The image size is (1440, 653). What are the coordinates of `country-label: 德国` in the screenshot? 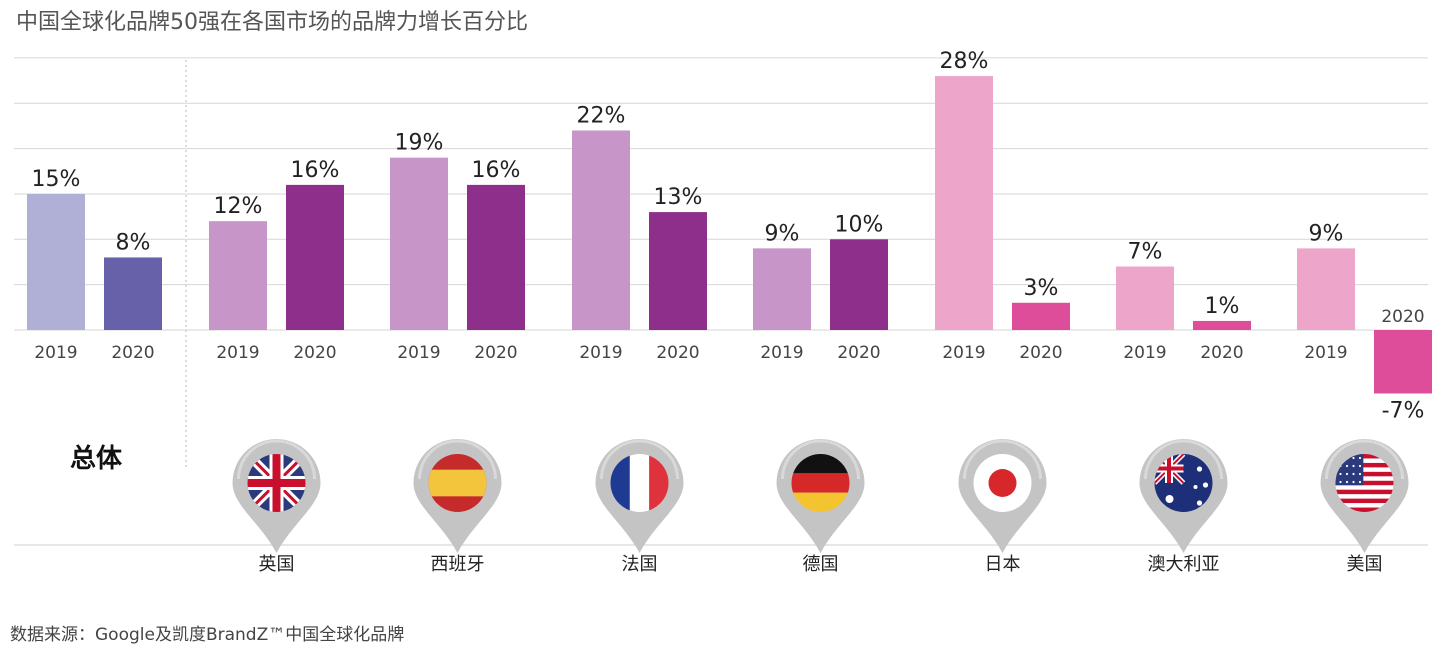 It's located at (821, 564).